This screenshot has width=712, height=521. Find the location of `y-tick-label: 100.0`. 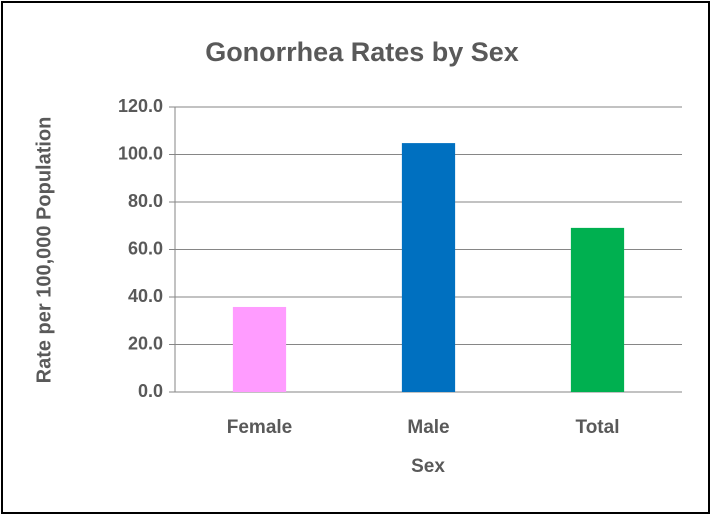

y-tick-label: 100.0 is located at coordinates (140, 153).